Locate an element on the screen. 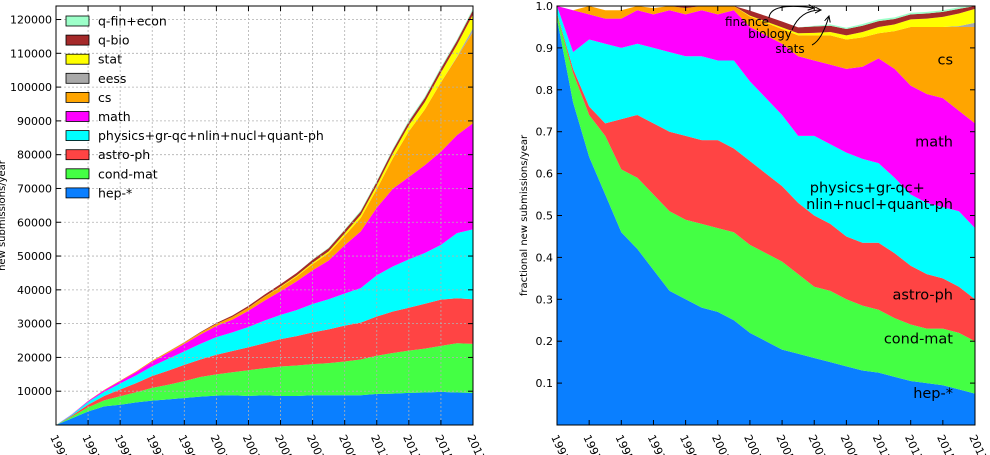 This screenshot has width=990, height=455. area-label-hep: hep-* is located at coordinates (933, 394).